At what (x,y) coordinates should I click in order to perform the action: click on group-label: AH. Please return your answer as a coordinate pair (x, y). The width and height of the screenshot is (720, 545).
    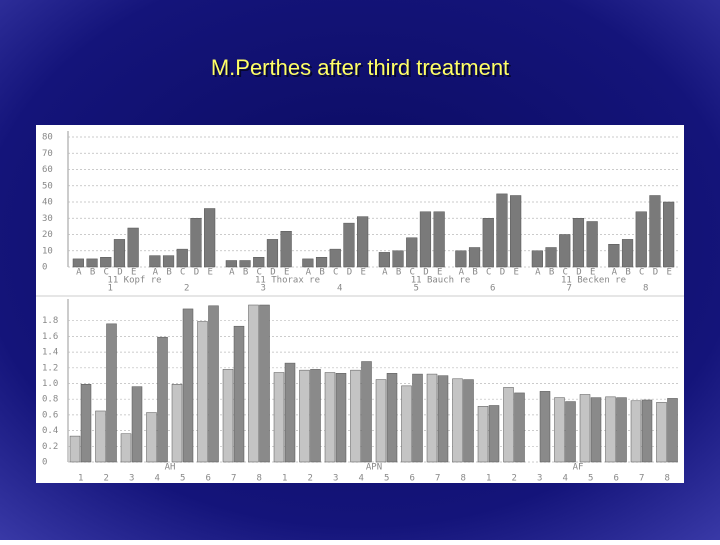
    Looking at the image, I should click on (170, 468).